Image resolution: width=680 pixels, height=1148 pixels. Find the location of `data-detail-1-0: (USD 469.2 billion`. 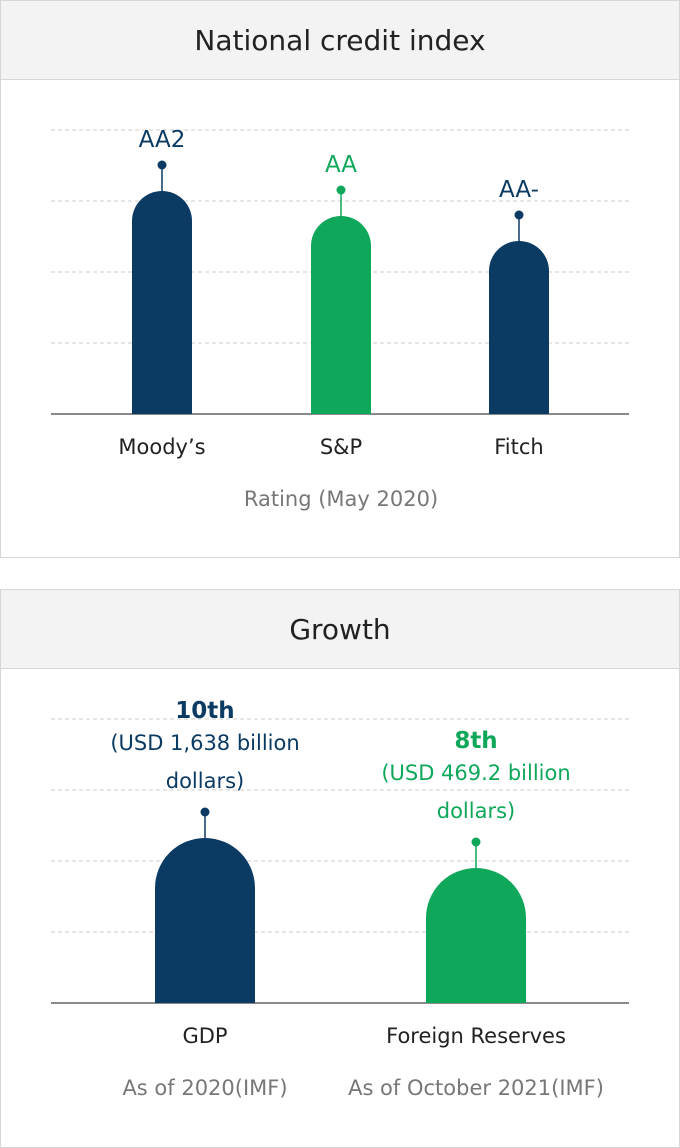

data-detail-1-0: (USD 469.2 billion is located at coordinates (475, 773).